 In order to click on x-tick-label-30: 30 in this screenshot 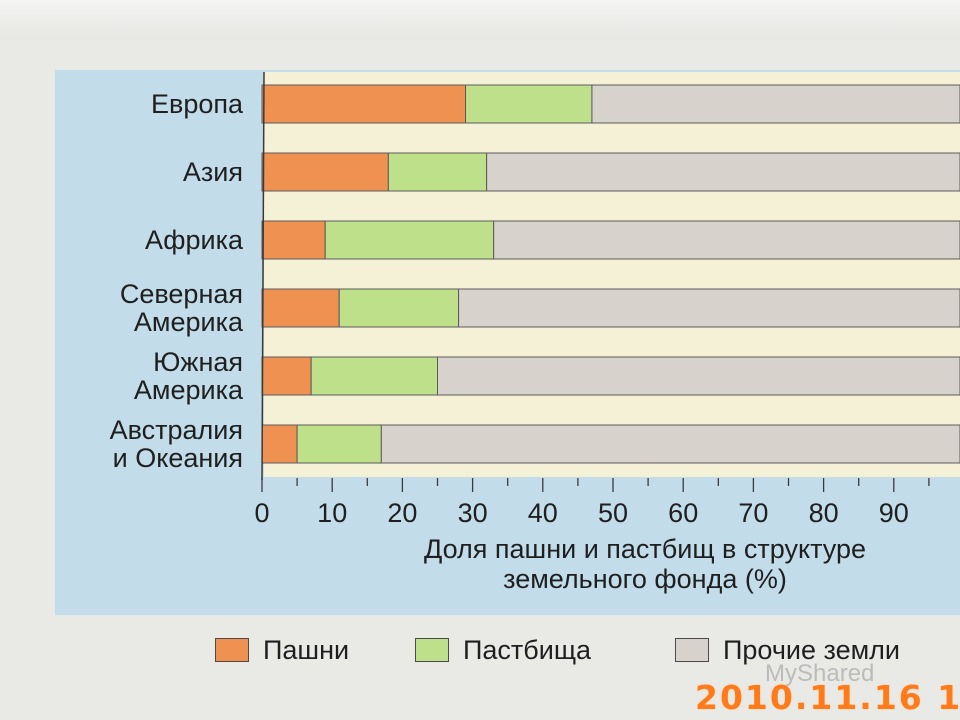, I will do `click(473, 513)`.